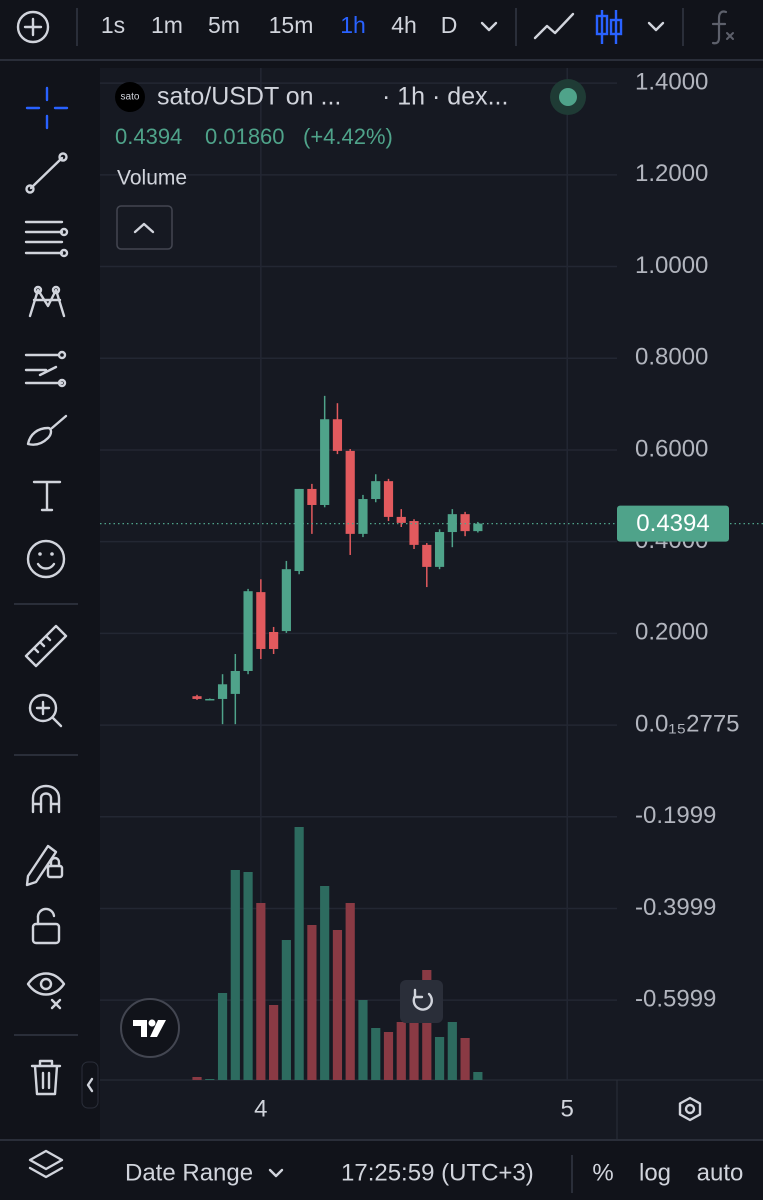 The width and height of the screenshot is (763, 1200). Describe the element at coordinates (655, 1172) in the screenshot. I see `log-toggle: log` at that location.